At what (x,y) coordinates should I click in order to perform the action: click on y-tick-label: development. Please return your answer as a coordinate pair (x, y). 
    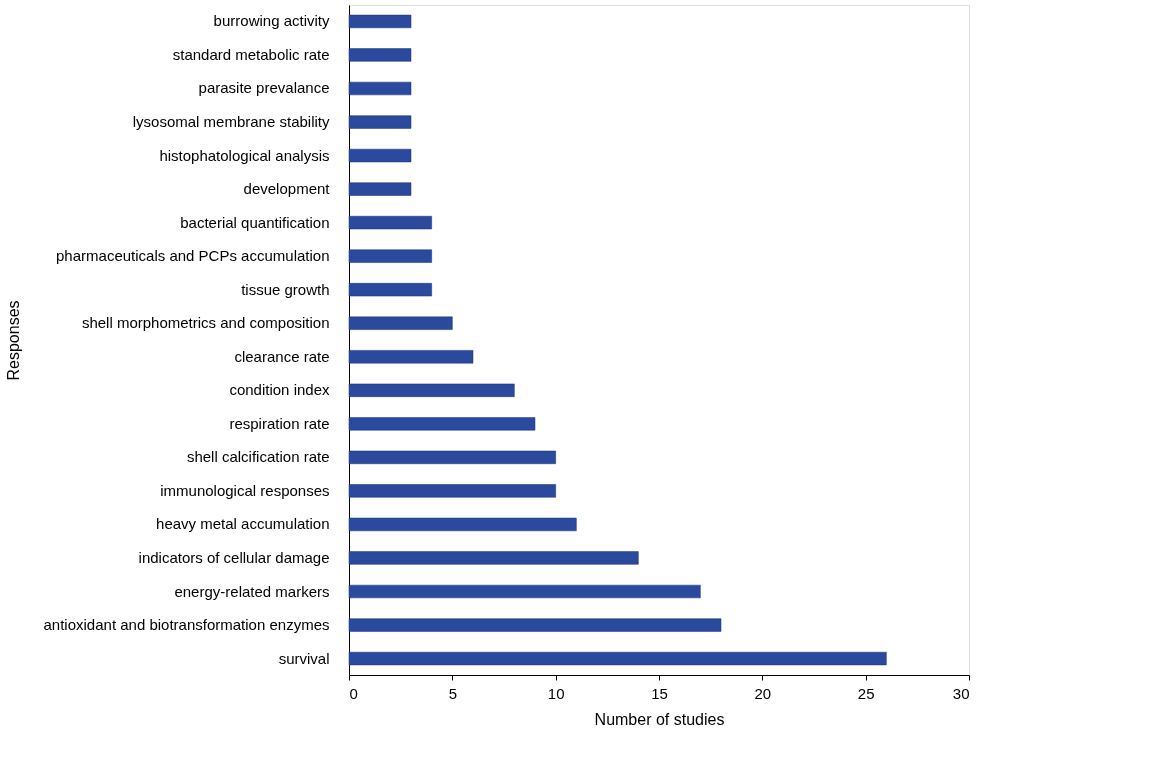
    Looking at the image, I should click on (287, 189).